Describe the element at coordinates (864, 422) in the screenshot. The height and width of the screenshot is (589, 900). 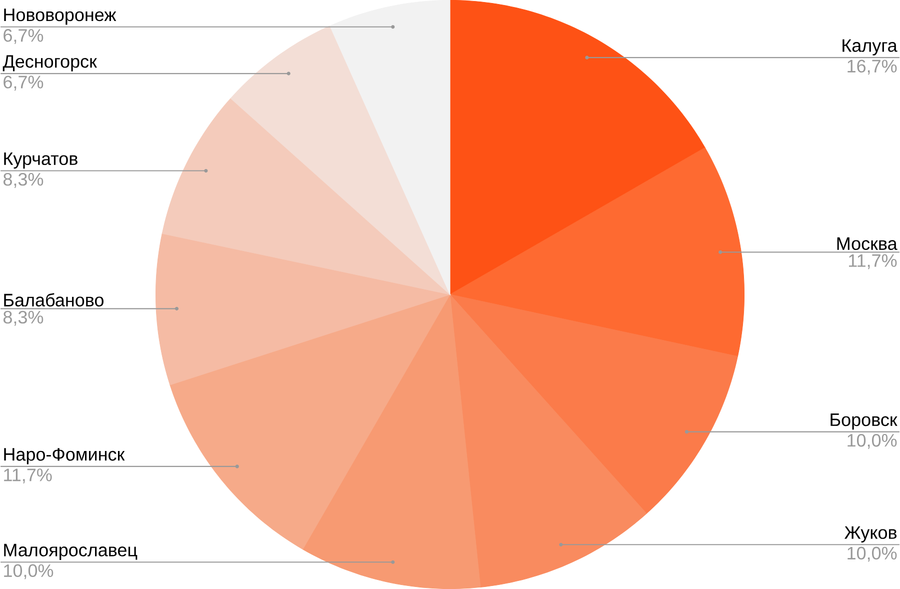
I see `slice-label: Боровск` at that location.